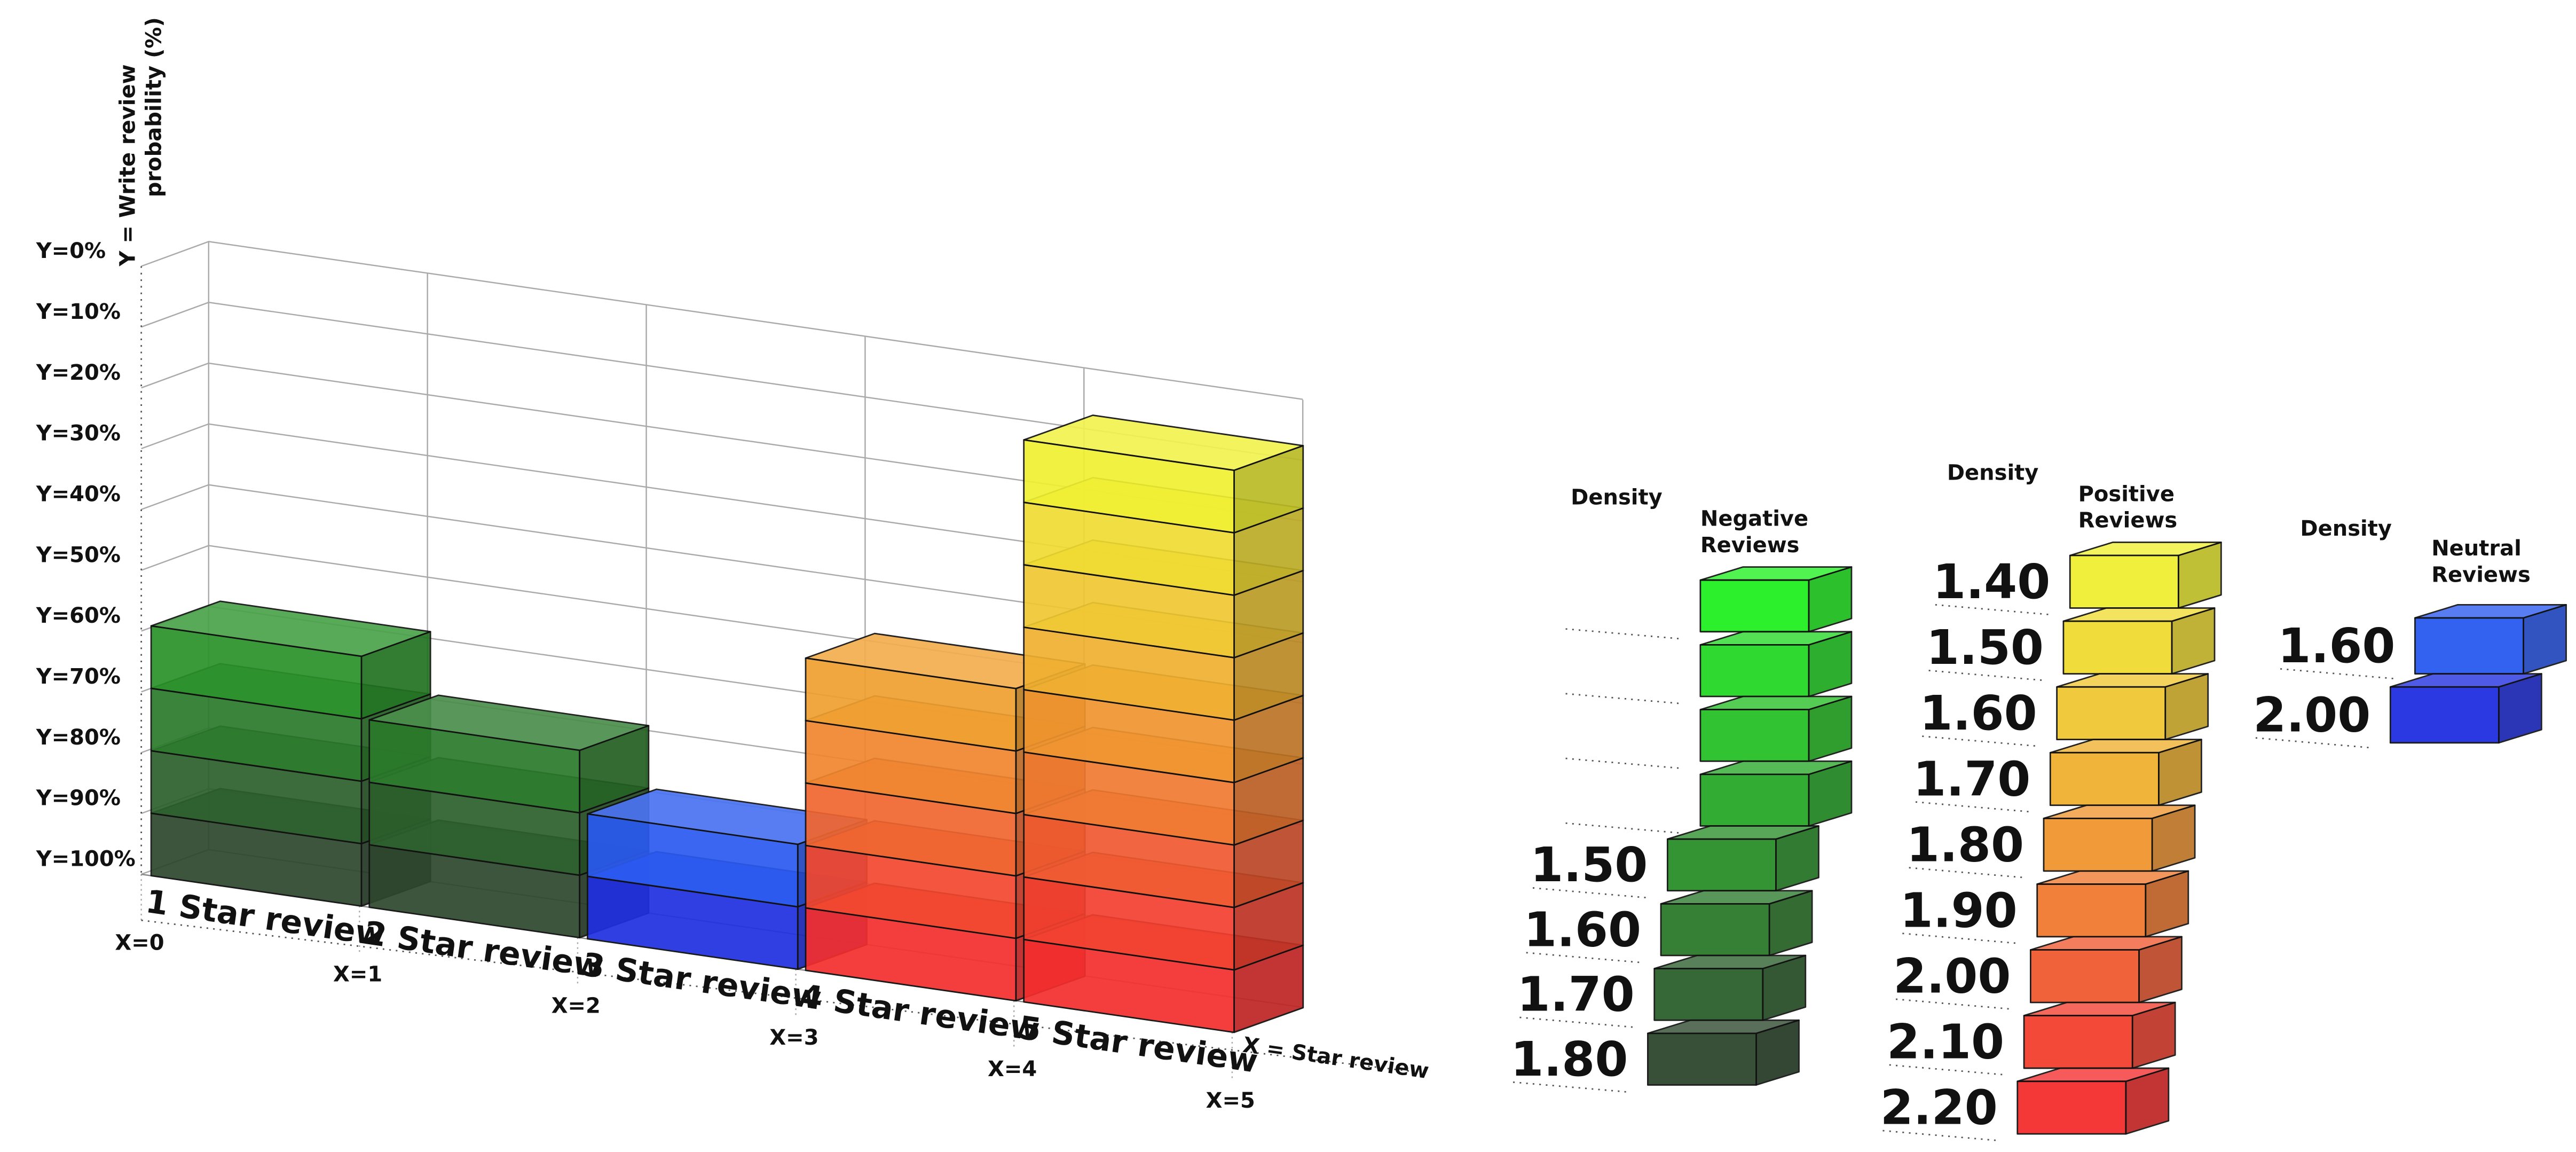 The height and width of the screenshot is (1152, 2576). Describe the element at coordinates (155, 107) in the screenshot. I see `y-axis-title: probability (%)` at that location.